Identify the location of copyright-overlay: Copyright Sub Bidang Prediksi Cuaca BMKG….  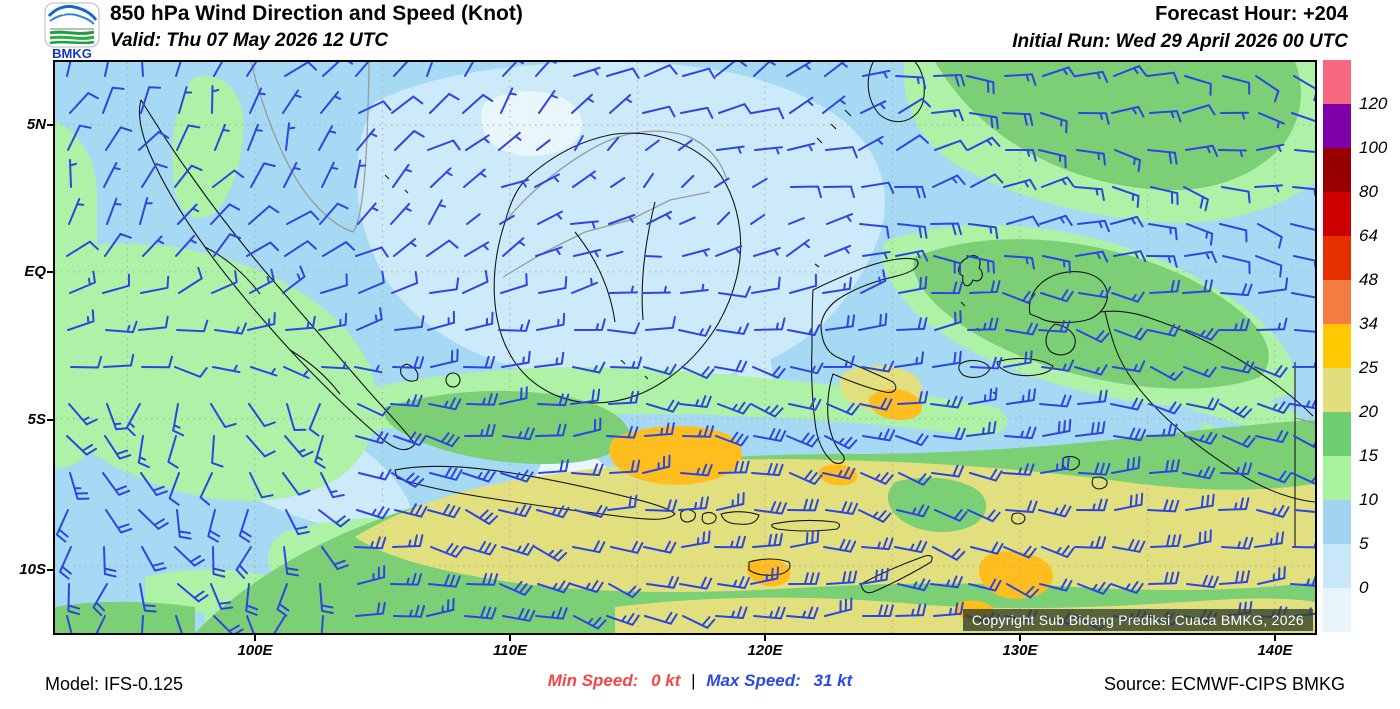
(1137, 620).